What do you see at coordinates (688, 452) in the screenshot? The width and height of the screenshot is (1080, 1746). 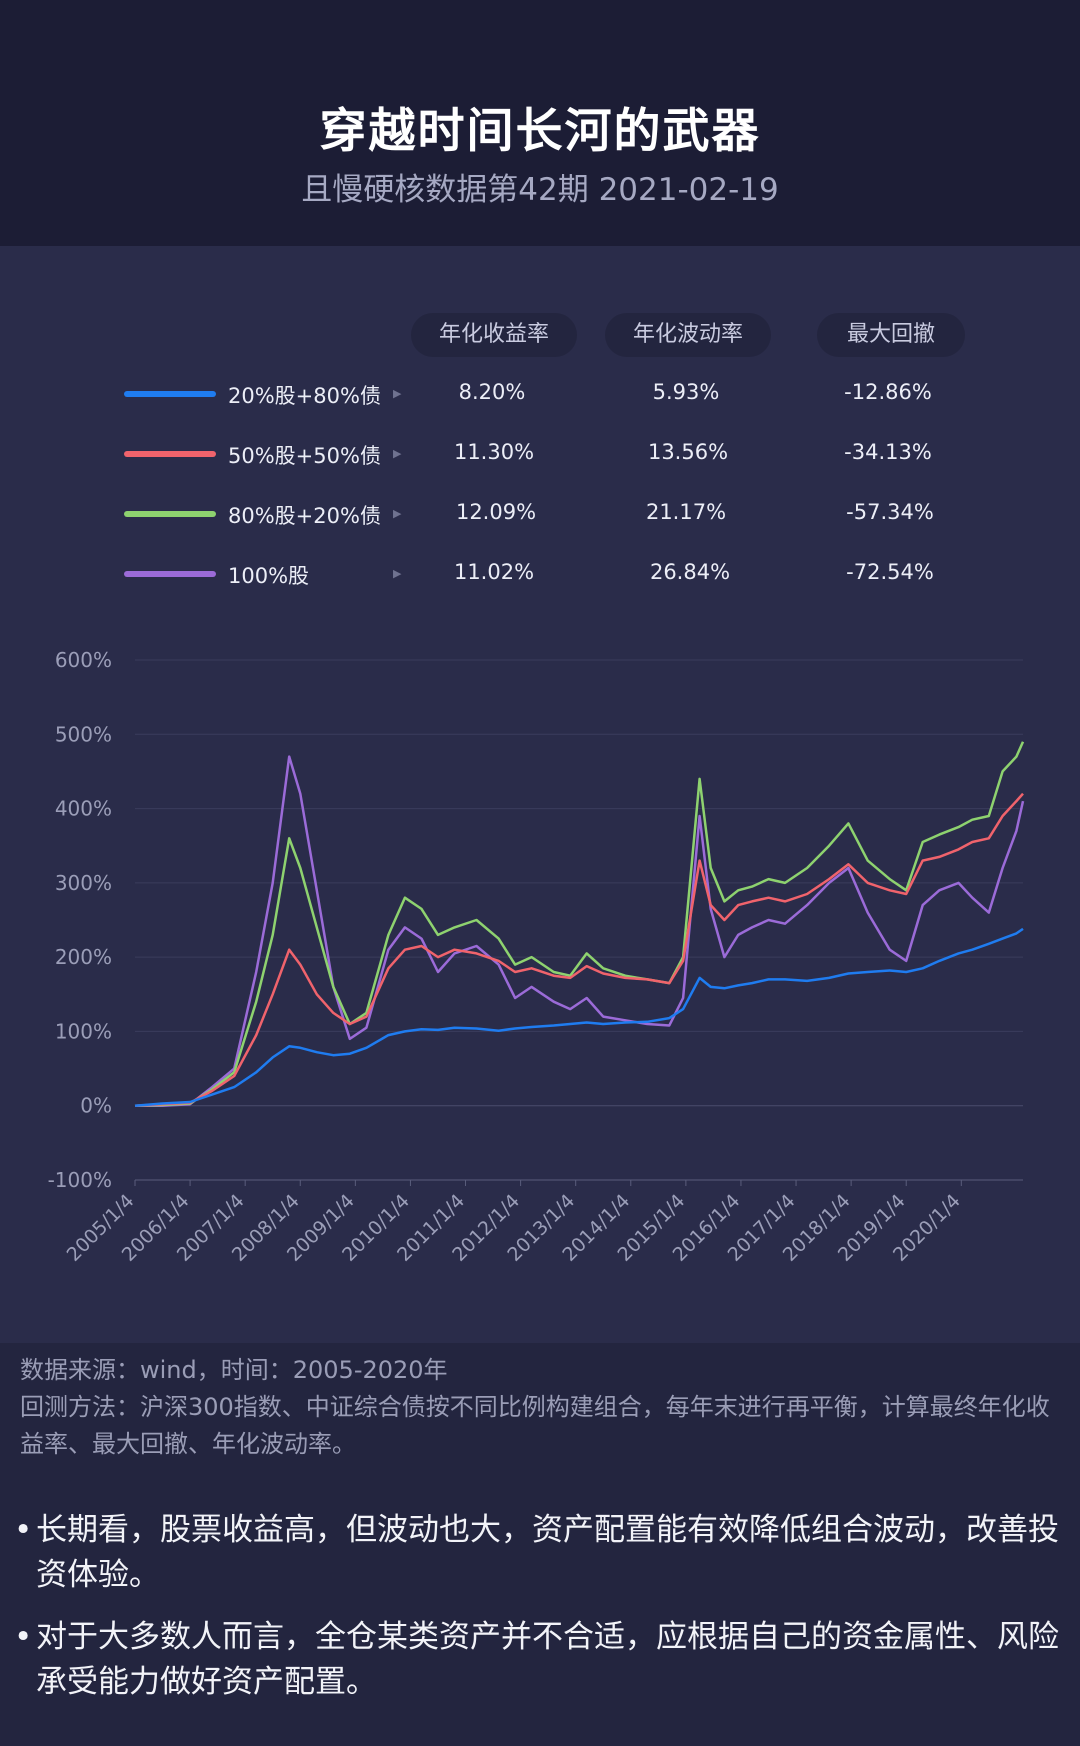 I see `volatility-value: 13.56%` at bounding box center [688, 452].